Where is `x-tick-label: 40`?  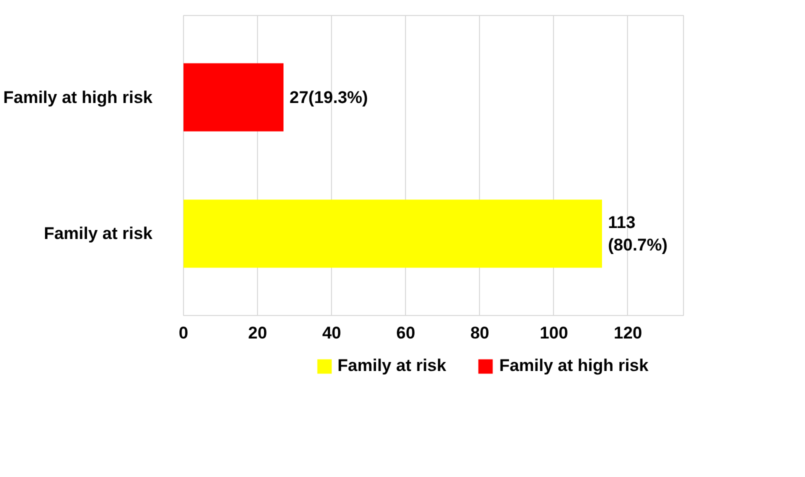 x-tick-label: 40 is located at coordinates (332, 333).